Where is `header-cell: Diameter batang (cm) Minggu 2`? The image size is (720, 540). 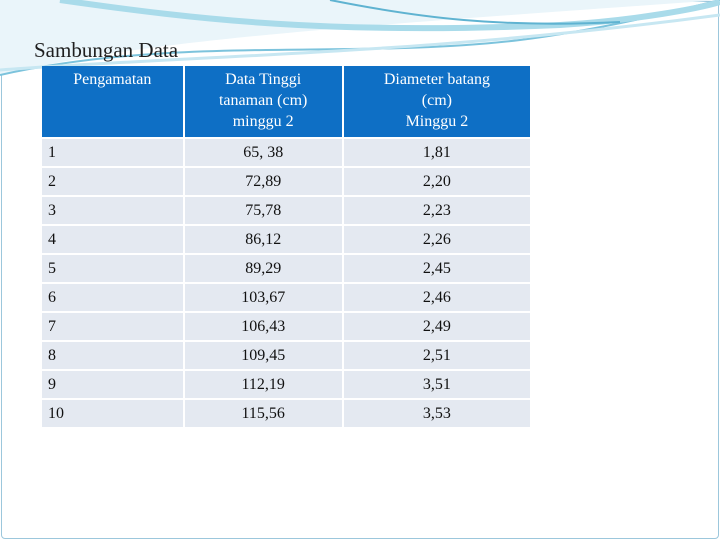 header-cell: Diameter batang (cm) Minggu 2 is located at coordinates (436, 101).